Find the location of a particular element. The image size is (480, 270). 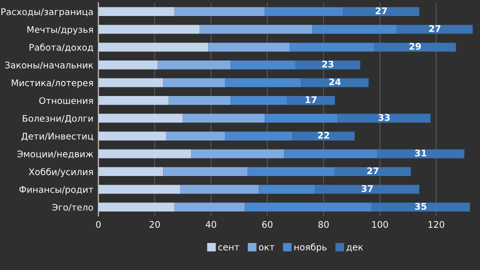

data-label: 24 is located at coordinates (335, 82).